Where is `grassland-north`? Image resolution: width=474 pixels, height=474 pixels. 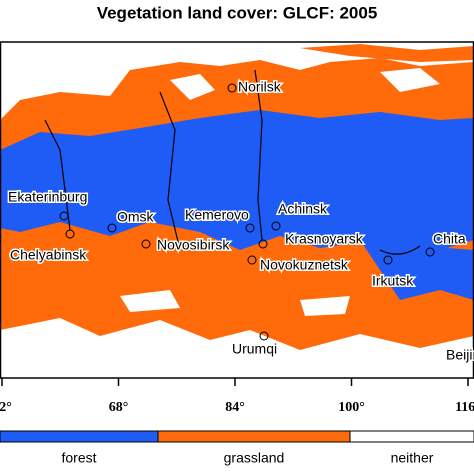
grassland-north is located at coordinates (387, 53).